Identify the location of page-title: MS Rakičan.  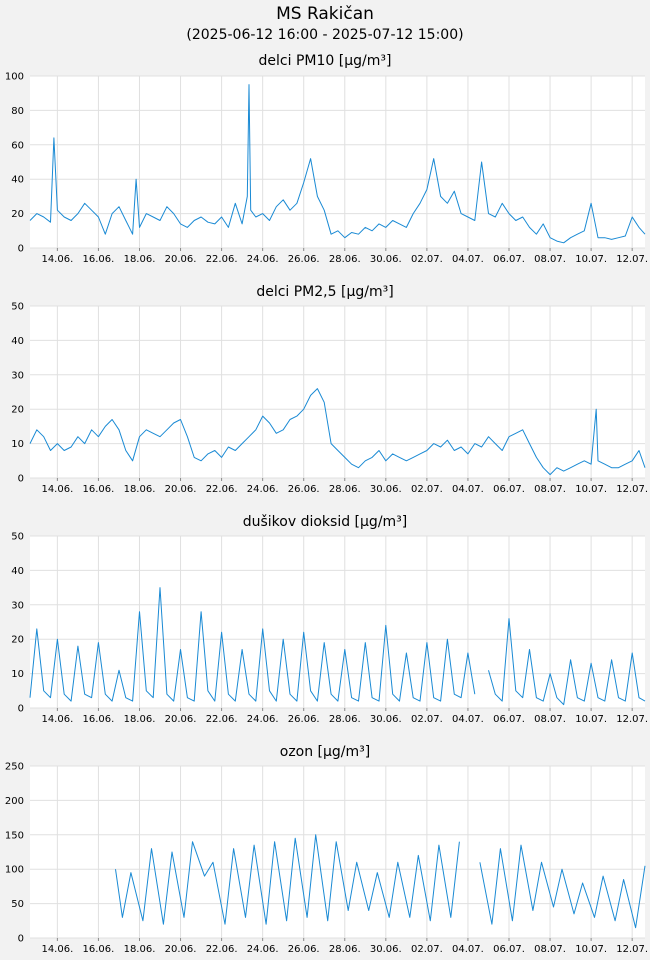
(325, 14).